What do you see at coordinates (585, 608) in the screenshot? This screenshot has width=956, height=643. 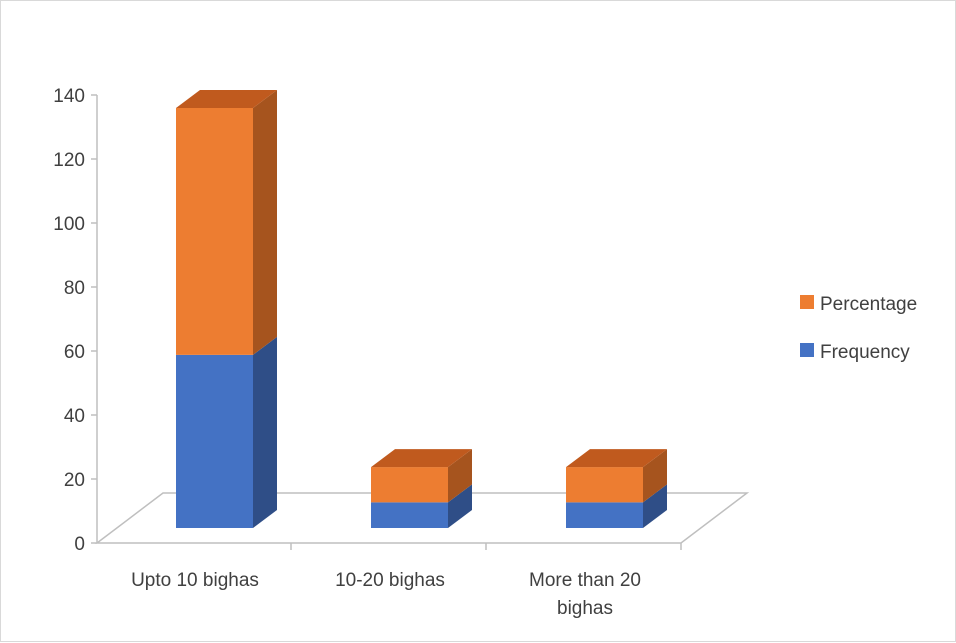 I see `category-label: bighas` at bounding box center [585, 608].